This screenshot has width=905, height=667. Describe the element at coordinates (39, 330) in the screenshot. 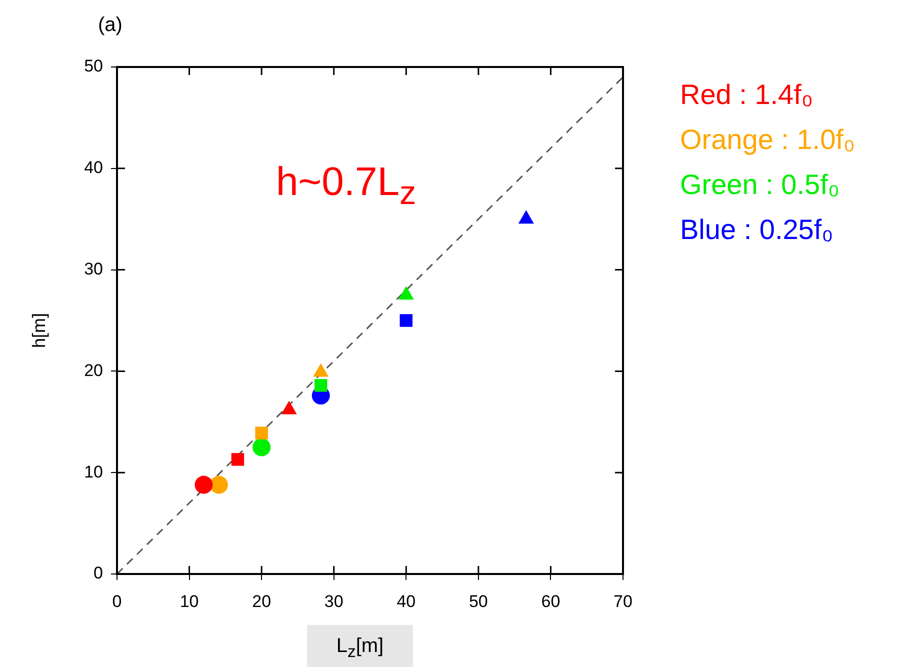

I see `y-axis-title: h[m]` at that location.